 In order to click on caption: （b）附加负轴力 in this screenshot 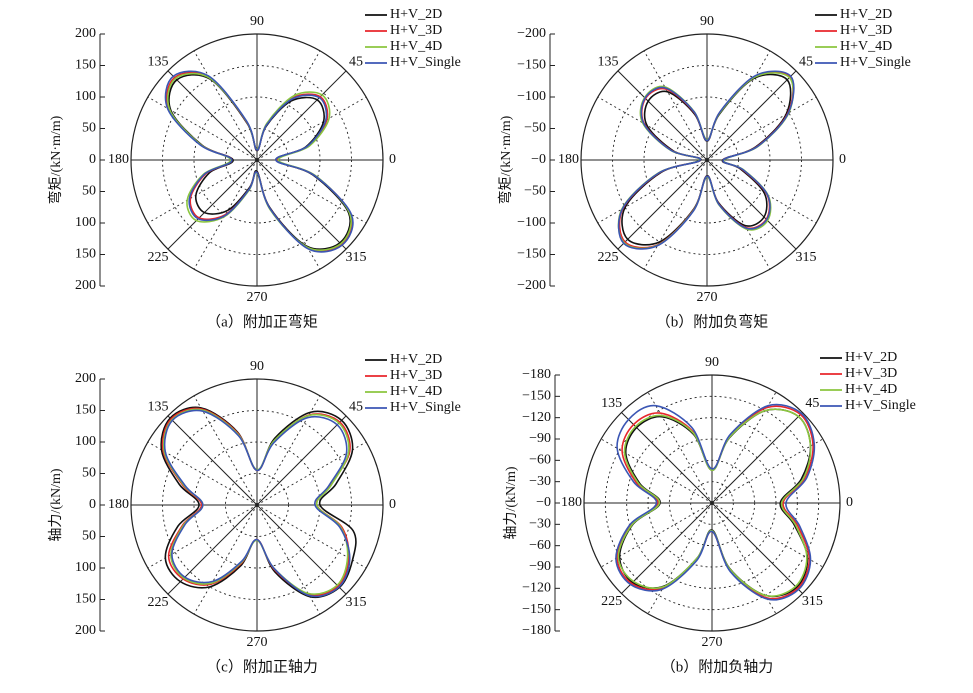, I will do `click(717, 666)`.